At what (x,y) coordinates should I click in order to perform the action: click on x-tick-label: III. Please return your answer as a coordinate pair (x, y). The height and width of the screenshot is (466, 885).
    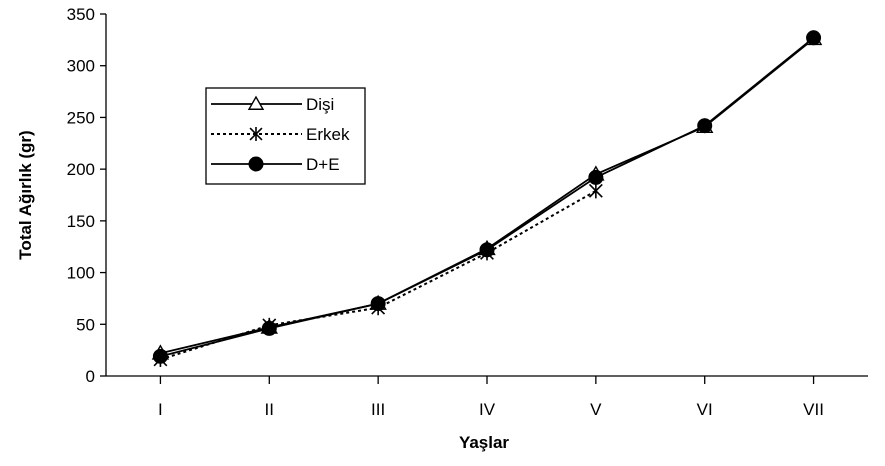
    Looking at the image, I should click on (378, 409).